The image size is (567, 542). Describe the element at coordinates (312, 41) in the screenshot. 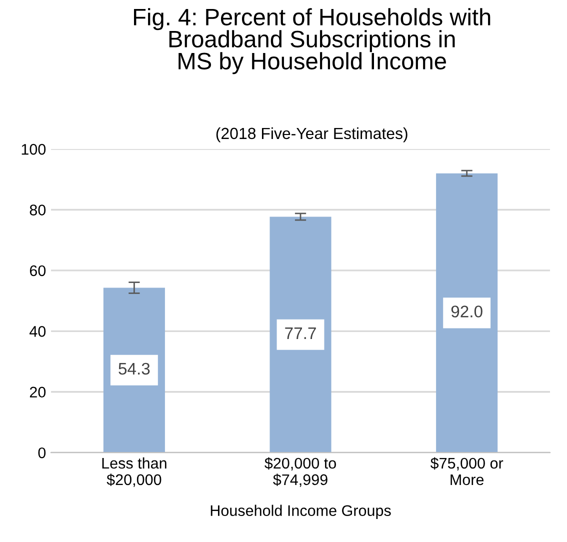

I see `chart-title: Fig. 4: Percent of Households with Broadband Subscriptions in MS by Household Income` at that location.